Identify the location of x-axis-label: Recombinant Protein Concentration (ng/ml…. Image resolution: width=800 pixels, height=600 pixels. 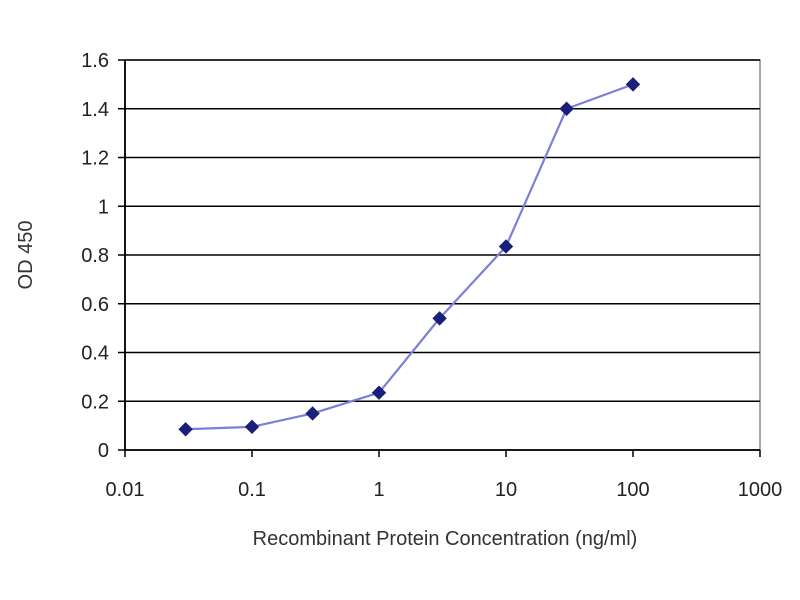
(445, 539).